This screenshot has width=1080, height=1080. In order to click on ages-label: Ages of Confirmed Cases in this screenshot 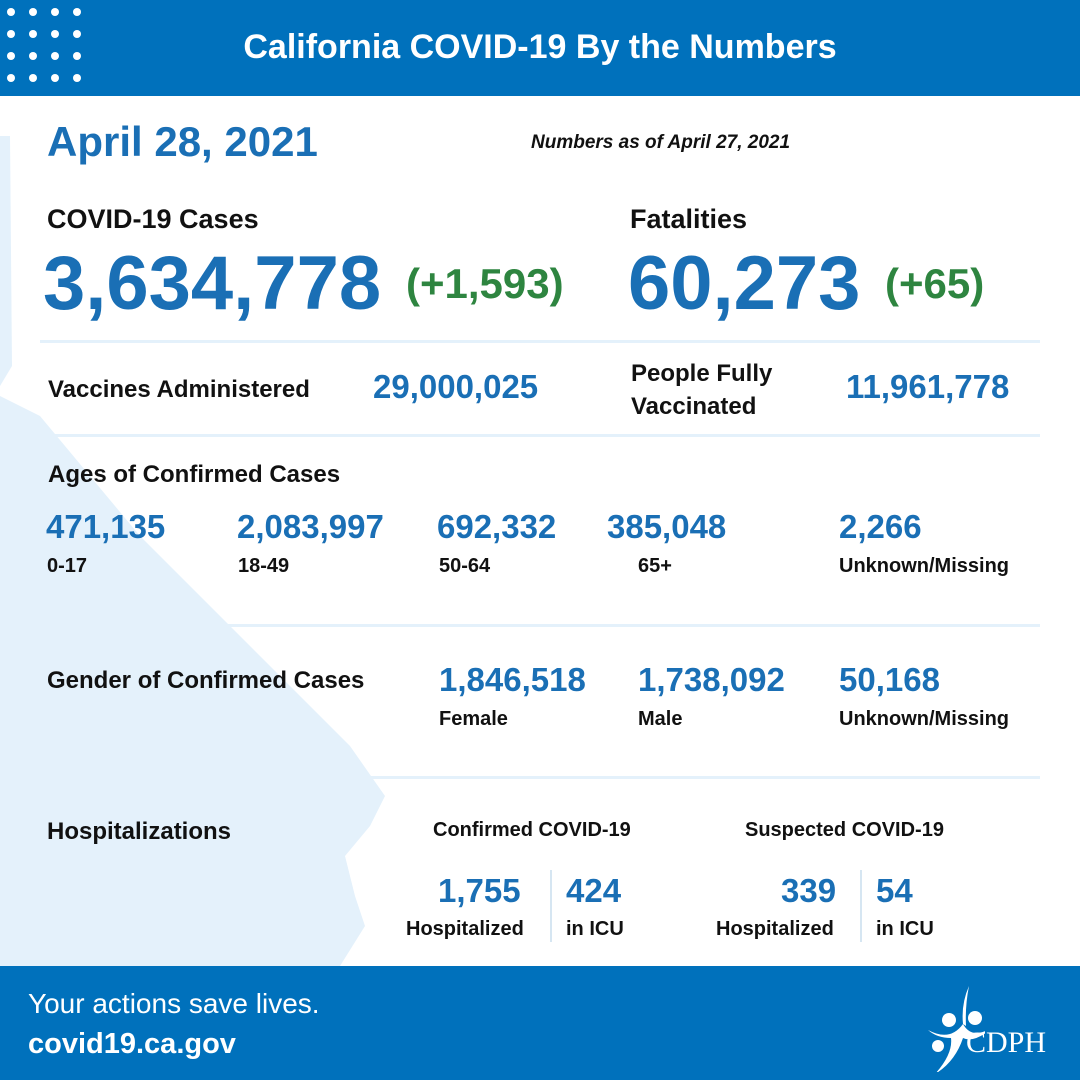, I will do `click(194, 474)`.